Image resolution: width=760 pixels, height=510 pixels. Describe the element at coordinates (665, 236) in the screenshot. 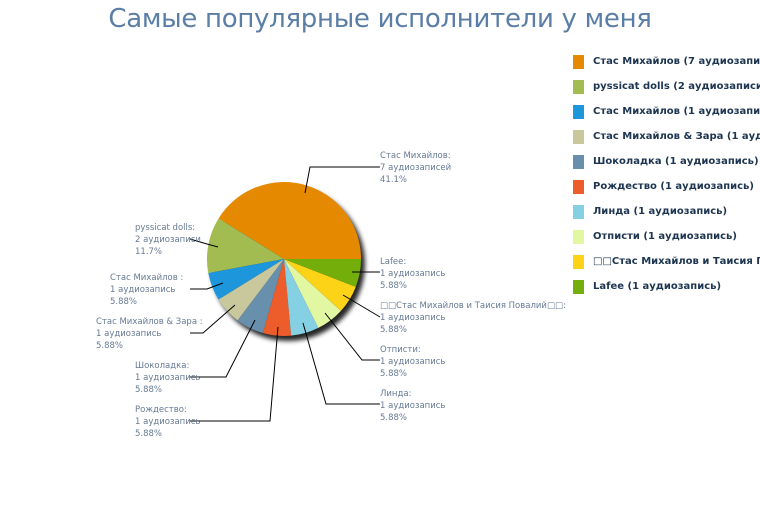

I see `legend-label: Отписти (1 аудиозапись)` at that location.